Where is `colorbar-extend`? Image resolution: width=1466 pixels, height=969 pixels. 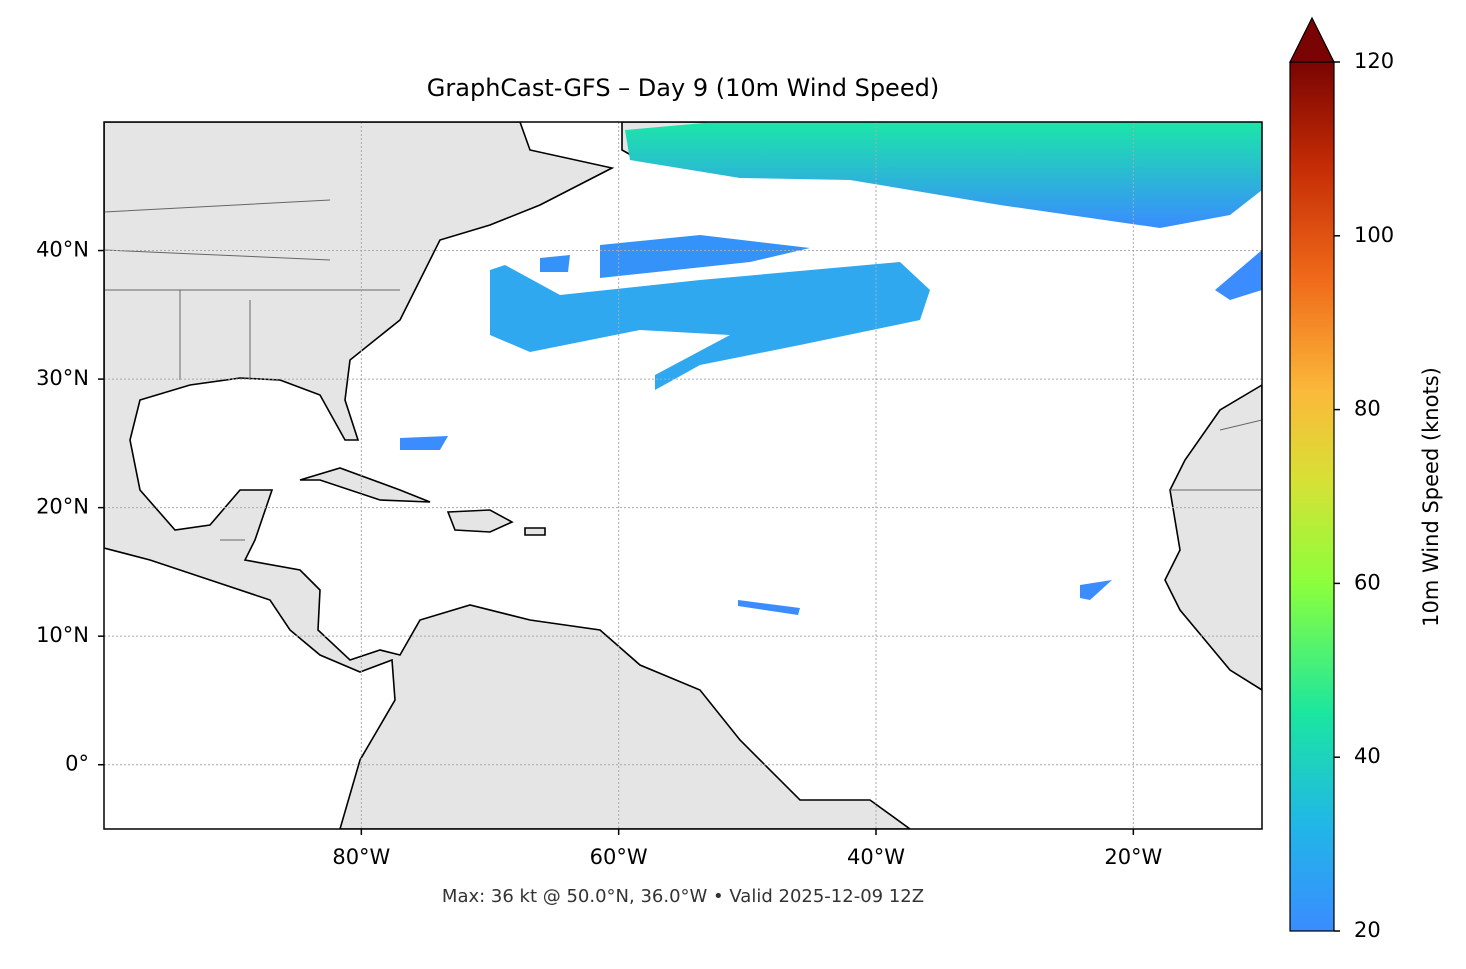
colorbar-extend is located at coordinates (1312, 39).